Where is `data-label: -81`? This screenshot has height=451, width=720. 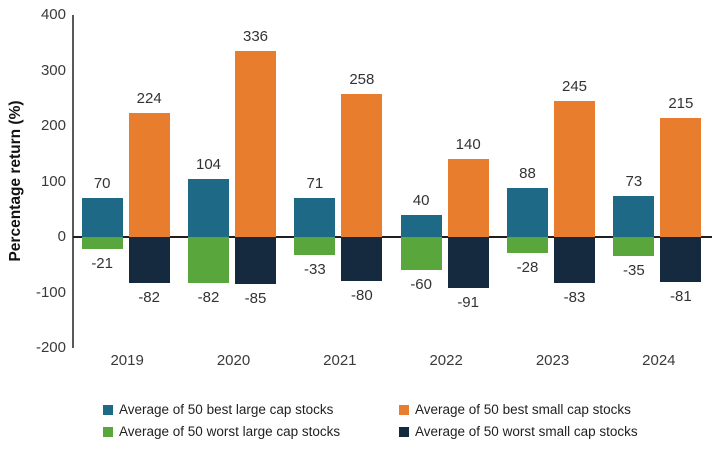
data-label: -81 is located at coordinates (680, 296).